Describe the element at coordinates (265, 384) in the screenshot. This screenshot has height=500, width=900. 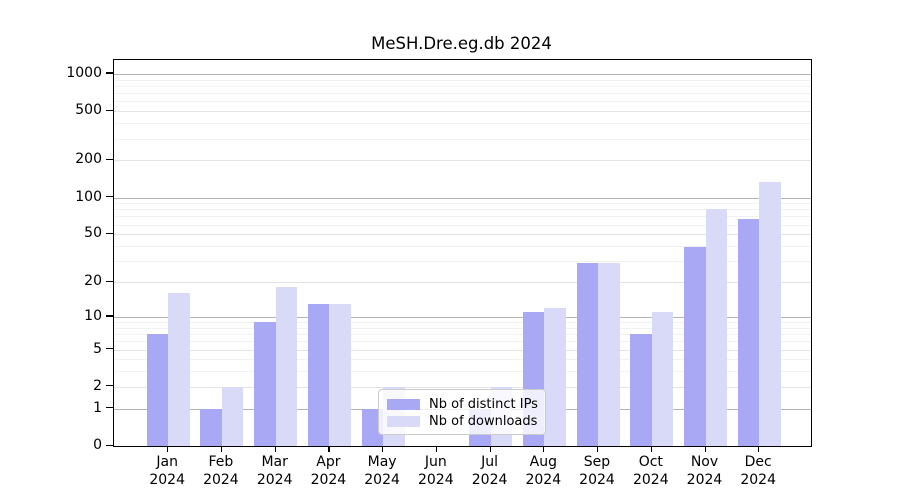
I see `bar-distinct-ips-mar` at that location.